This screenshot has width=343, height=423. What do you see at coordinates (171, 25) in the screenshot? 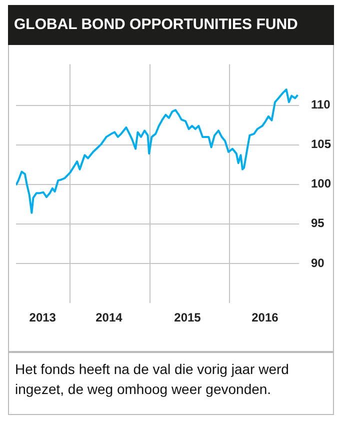
I see `chart-title: GLOBAL BOND OPPORTUNITIES FUND` at bounding box center [171, 25].